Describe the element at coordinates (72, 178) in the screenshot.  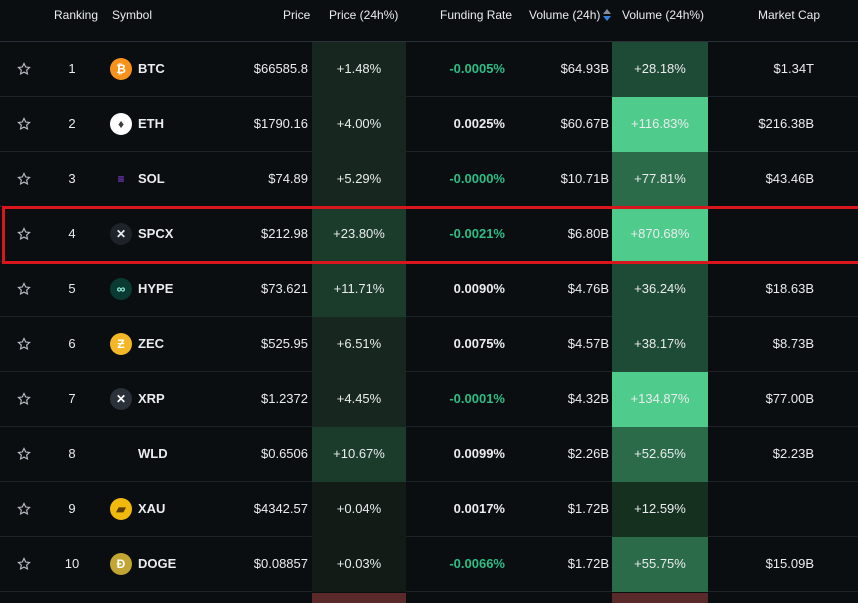
I see `rank: 3` at that location.